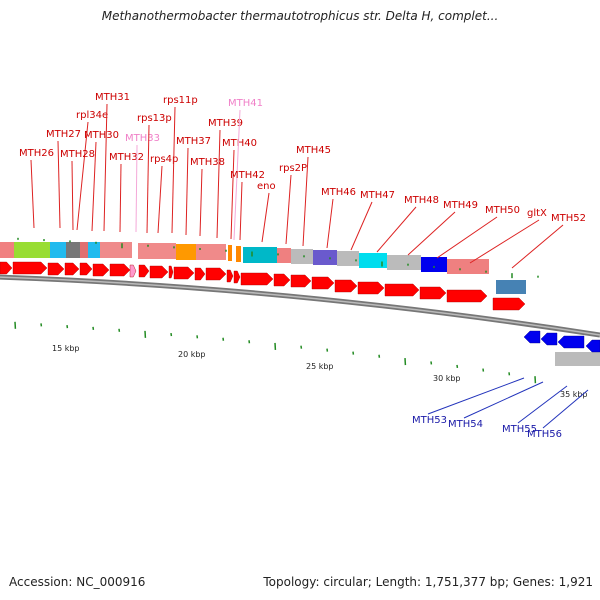  Describe the element at coordinates (460, 205) in the screenshot. I see `gene-label: MTH49` at that location.